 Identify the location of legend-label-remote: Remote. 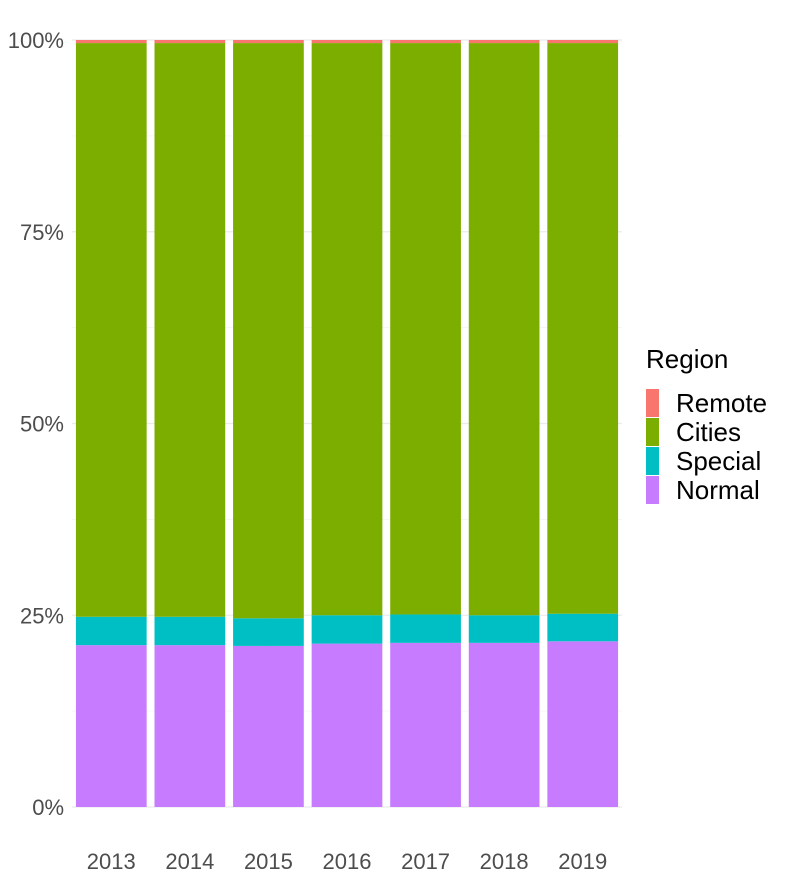
(721, 403).